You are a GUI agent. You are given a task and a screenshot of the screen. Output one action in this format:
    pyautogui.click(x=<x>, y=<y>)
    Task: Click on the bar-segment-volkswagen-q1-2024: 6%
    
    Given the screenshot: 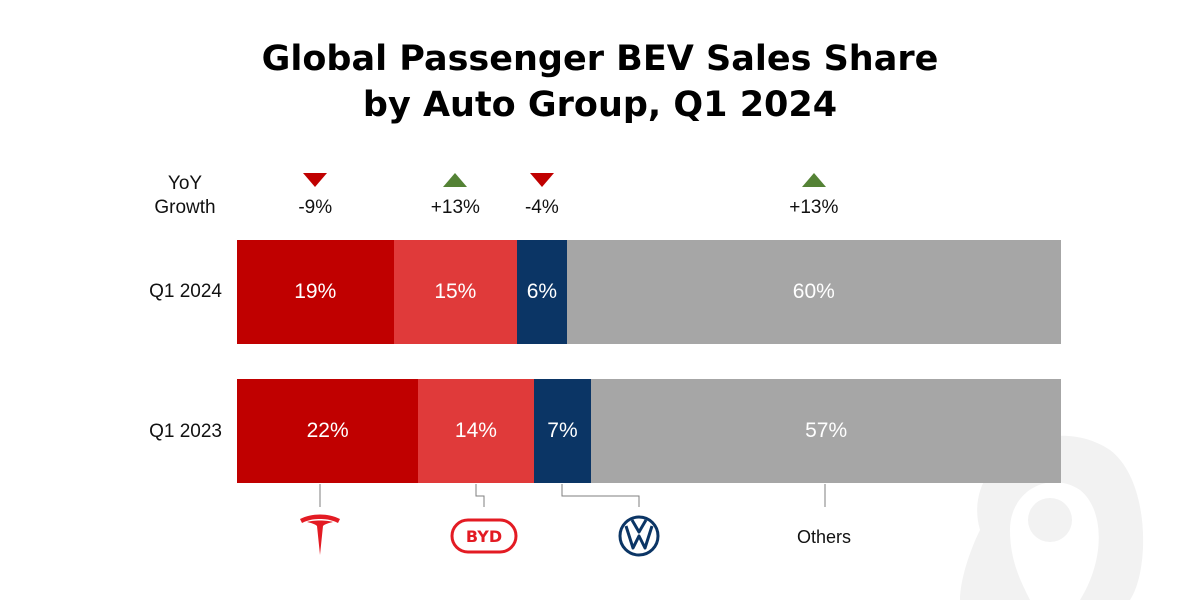 What is the action you would take?
    pyautogui.click(x=542, y=292)
    